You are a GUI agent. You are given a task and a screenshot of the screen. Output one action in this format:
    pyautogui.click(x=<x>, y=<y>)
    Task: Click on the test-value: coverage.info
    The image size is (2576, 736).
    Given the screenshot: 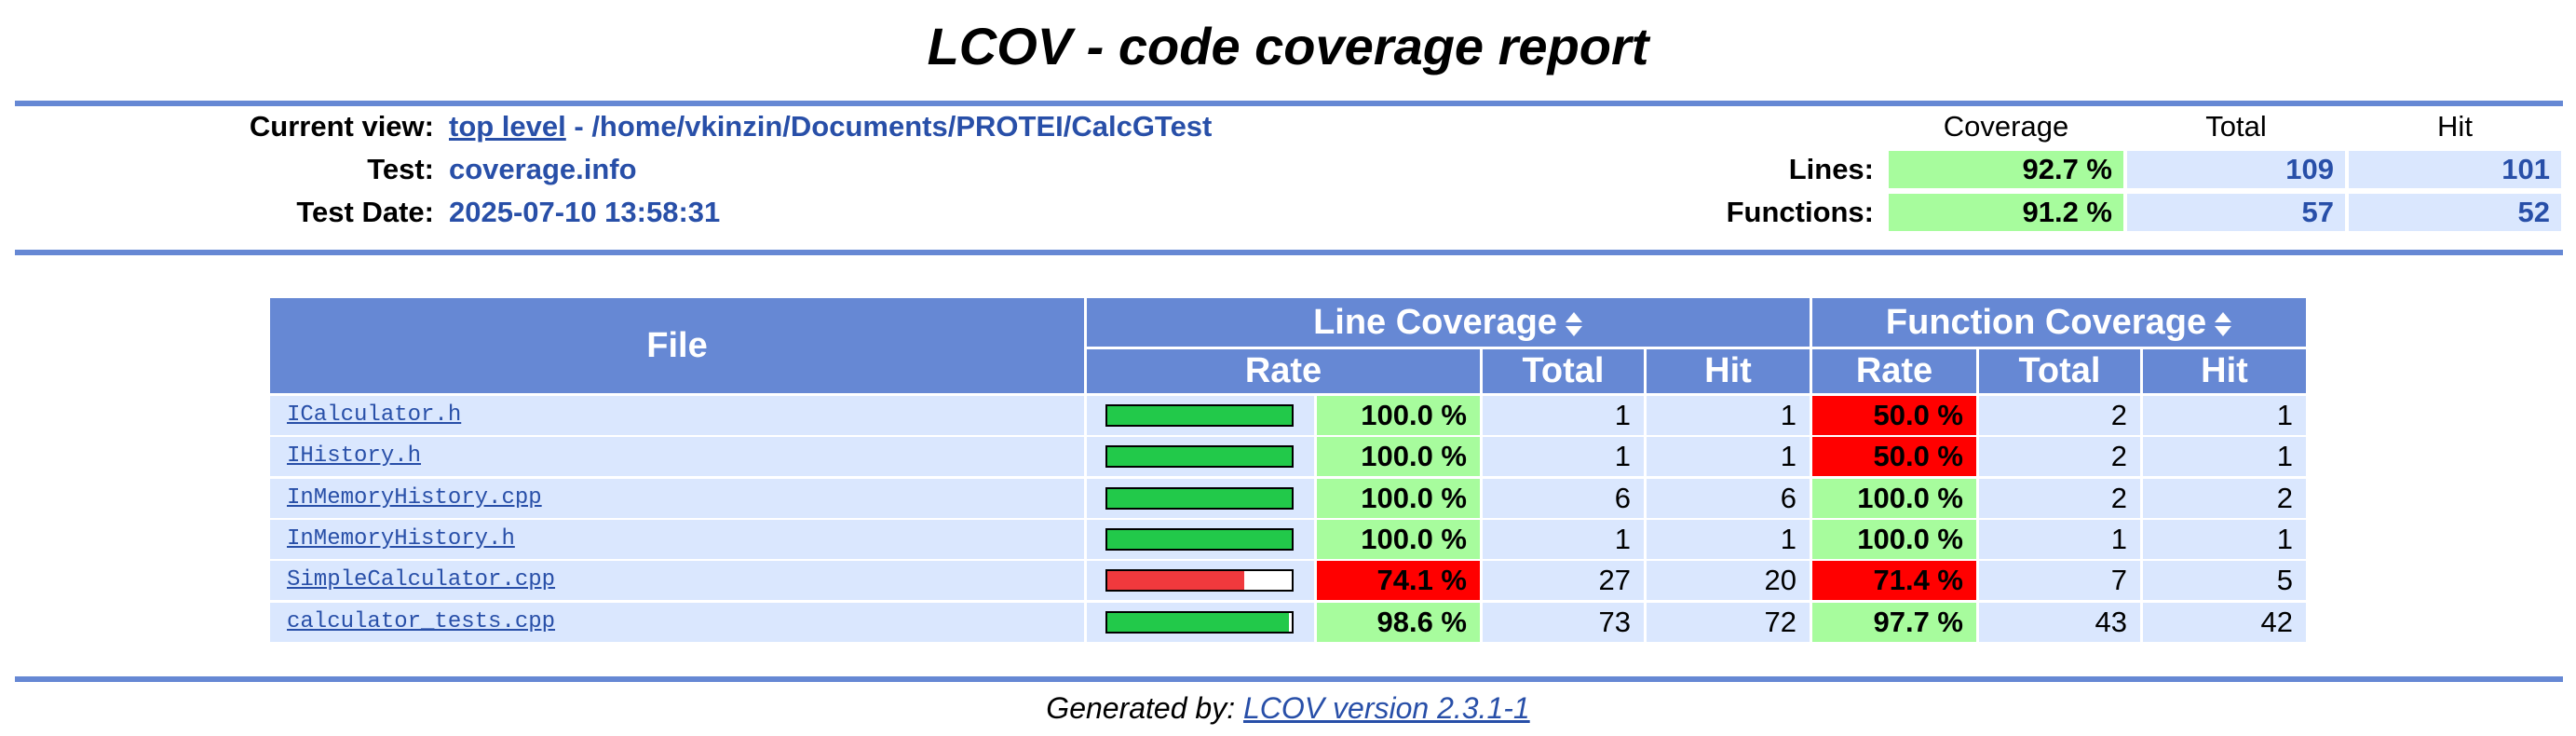 What is the action you would take?
    pyautogui.click(x=543, y=169)
    